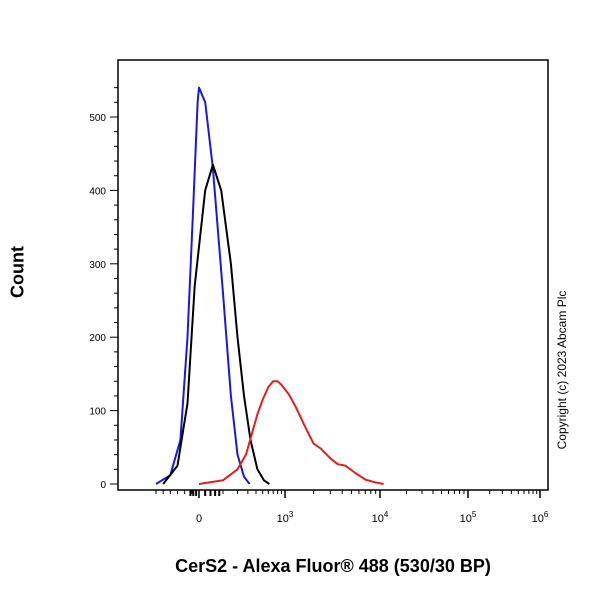  I want to click on y-tick-label: 500, so click(97, 118).